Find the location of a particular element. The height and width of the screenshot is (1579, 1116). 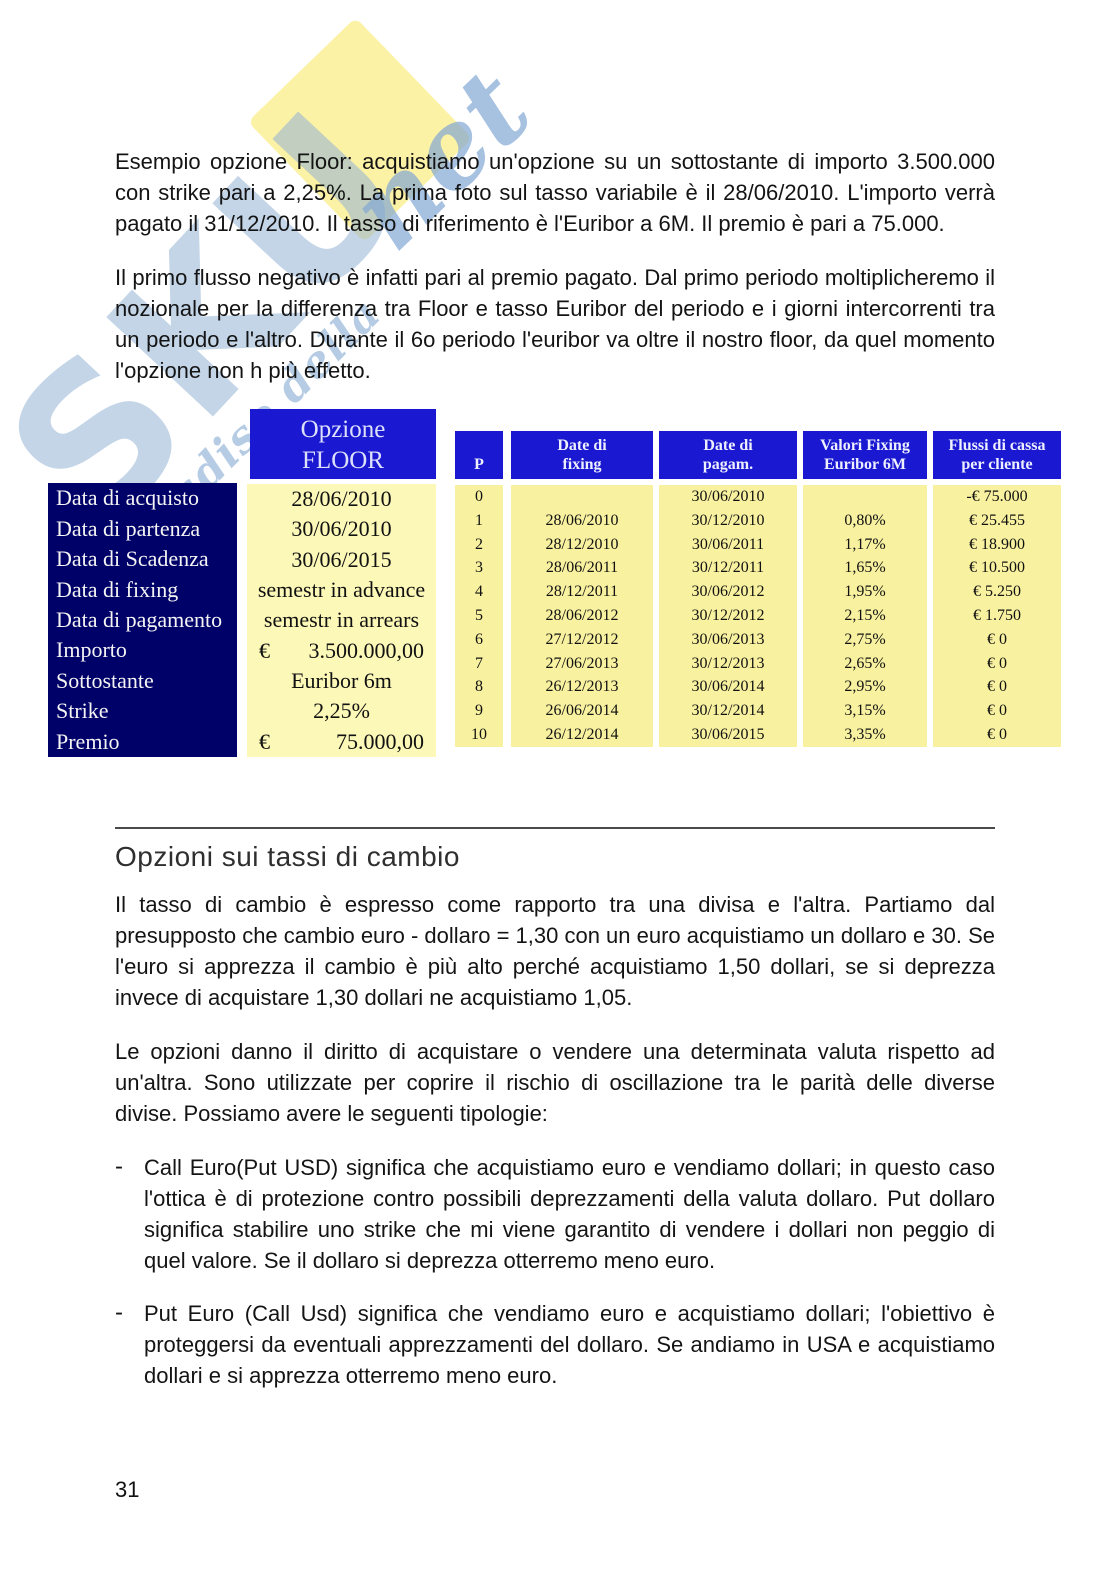

floor-row-label: Data di partenza is located at coordinates (128, 528).